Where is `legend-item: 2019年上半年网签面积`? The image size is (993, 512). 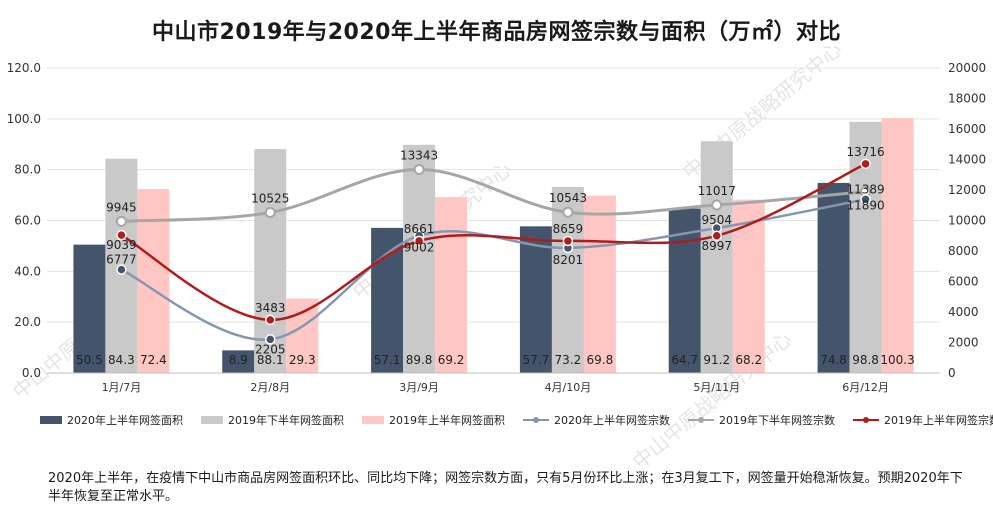
legend-item: 2019年上半年网签面积 is located at coordinates (433, 420).